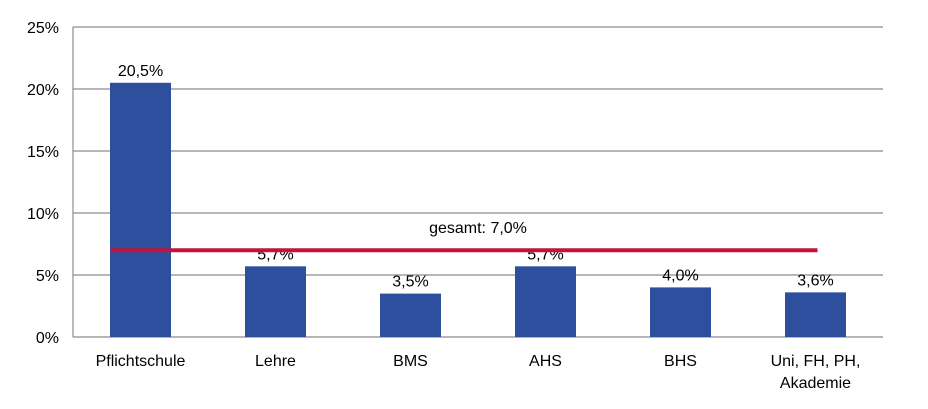 The width and height of the screenshot is (928, 409). Describe the element at coordinates (43, 183) in the screenshot. I see `y-axis-ticks: 0% 5% 10% 15% 20% 25%` at that location.